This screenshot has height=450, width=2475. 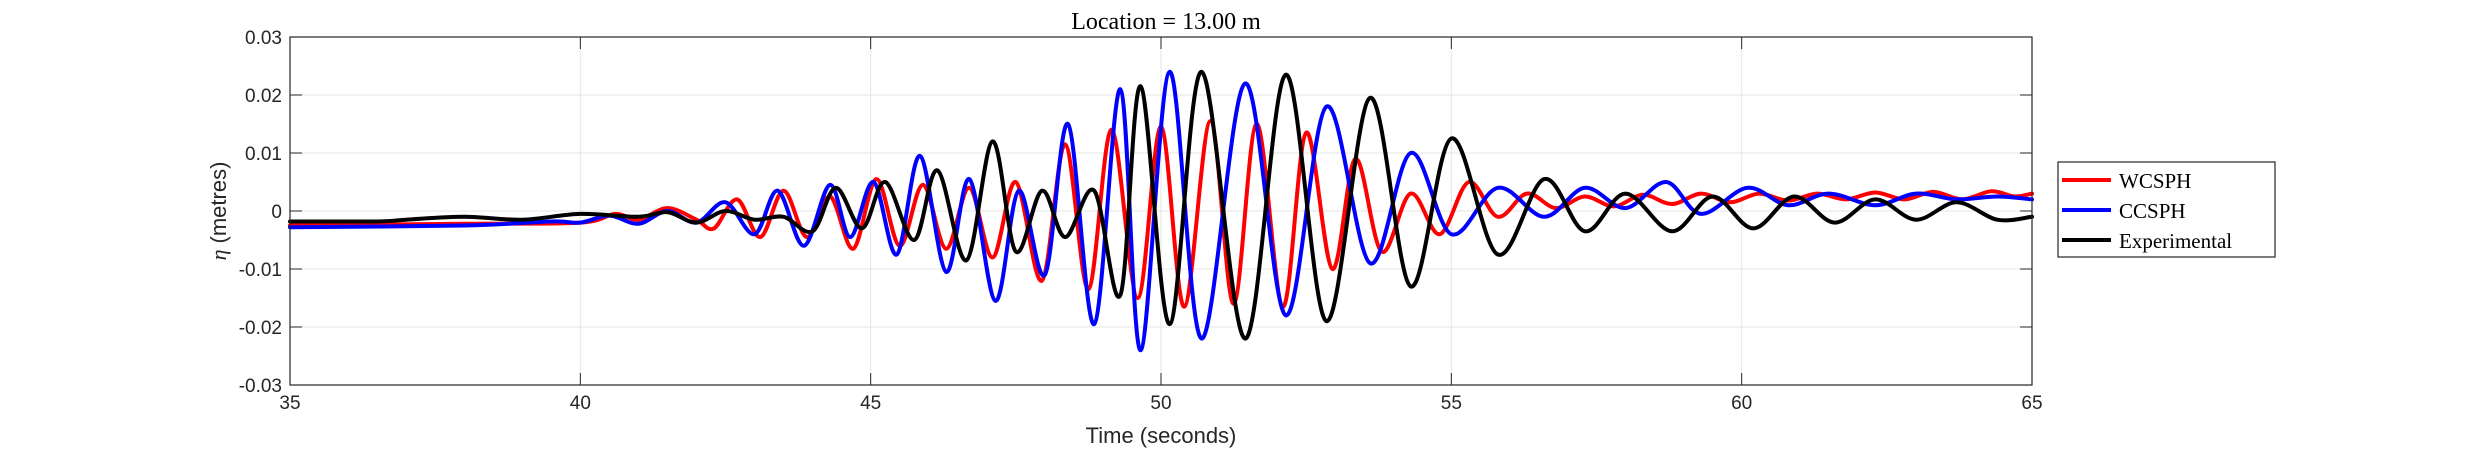 What do you see at coordinates (1160, 403) in the screenshot?
I see `x-tick-label: 50` at bounding box center [1160, 403].